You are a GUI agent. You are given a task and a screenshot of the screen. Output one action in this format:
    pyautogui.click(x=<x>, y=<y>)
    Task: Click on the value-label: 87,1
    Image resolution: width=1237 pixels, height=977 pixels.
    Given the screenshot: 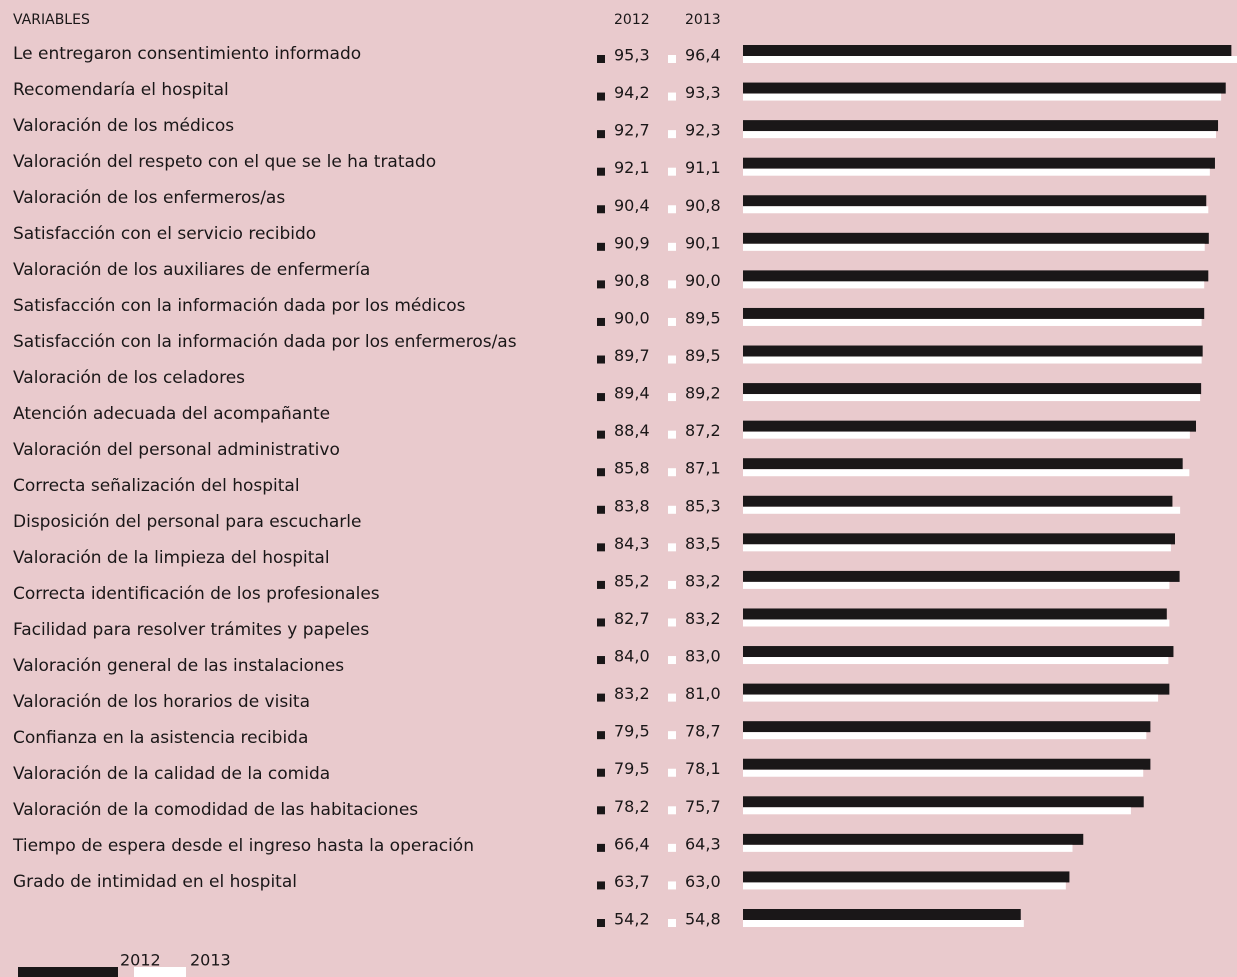 What is the action you would take?
    pyautogui.click(x=703, y=468)
    